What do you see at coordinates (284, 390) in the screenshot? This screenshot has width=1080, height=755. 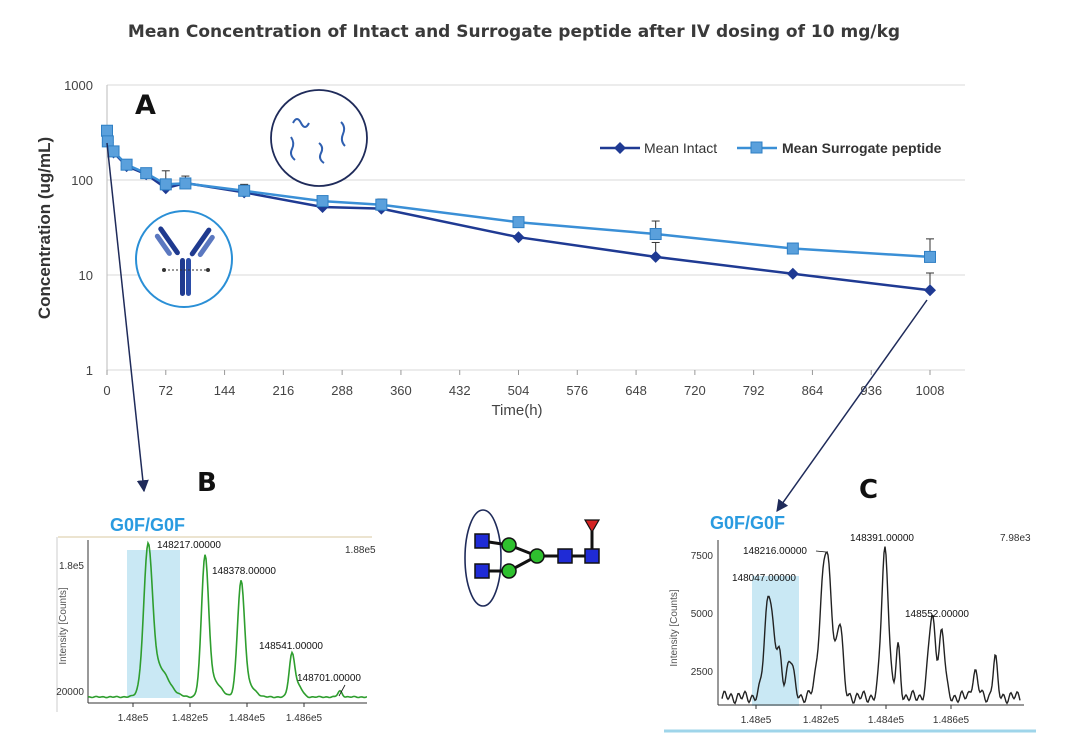 I see `x-tick-label: 216` at bounding box center [284, 390].